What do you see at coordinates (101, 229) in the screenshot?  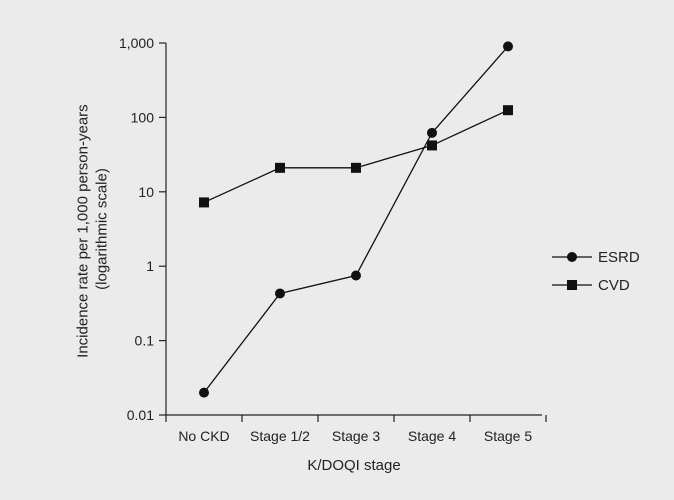 I see `y-axis-title-line-2: (logarithmic scale)` at bounding box center [101, 229].